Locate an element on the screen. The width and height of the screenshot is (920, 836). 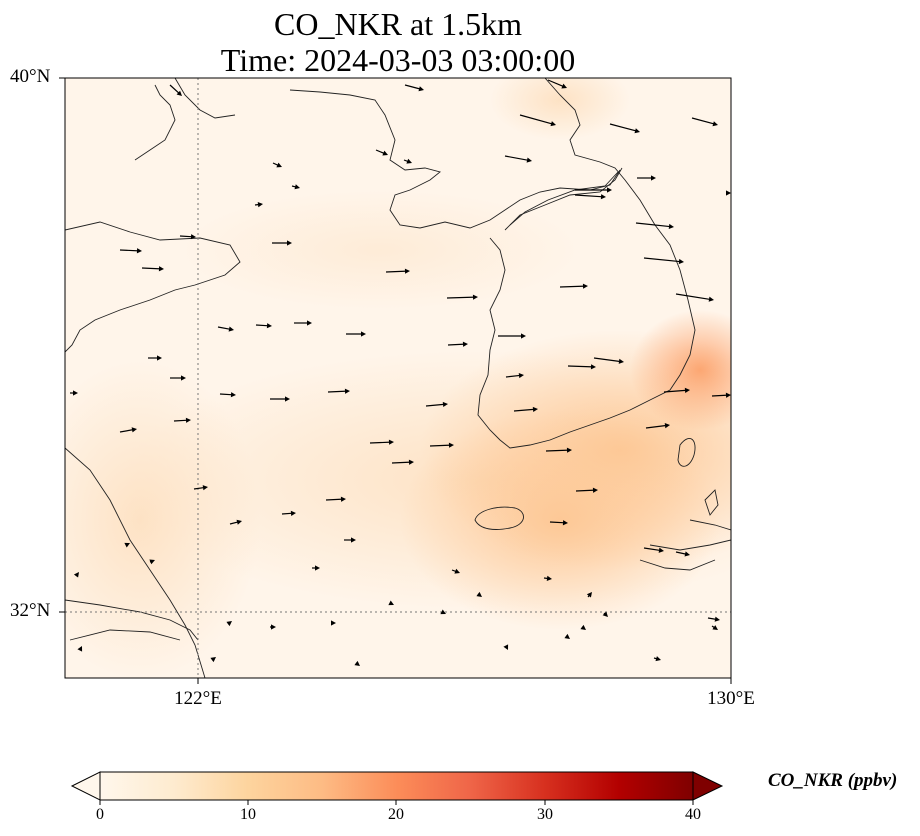
lat-label-32: 32°N is located at coordinates (30, 610).